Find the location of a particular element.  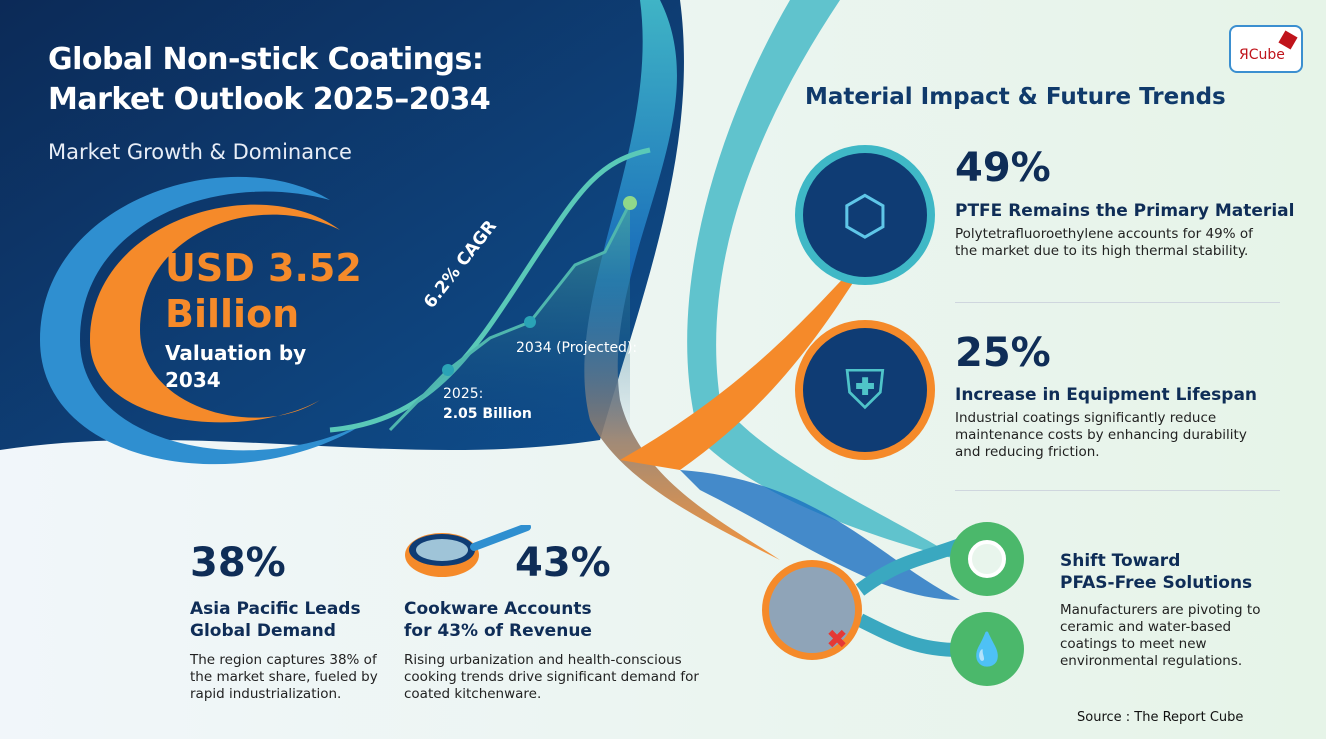

point-mid is located at coordinates (530, 322).